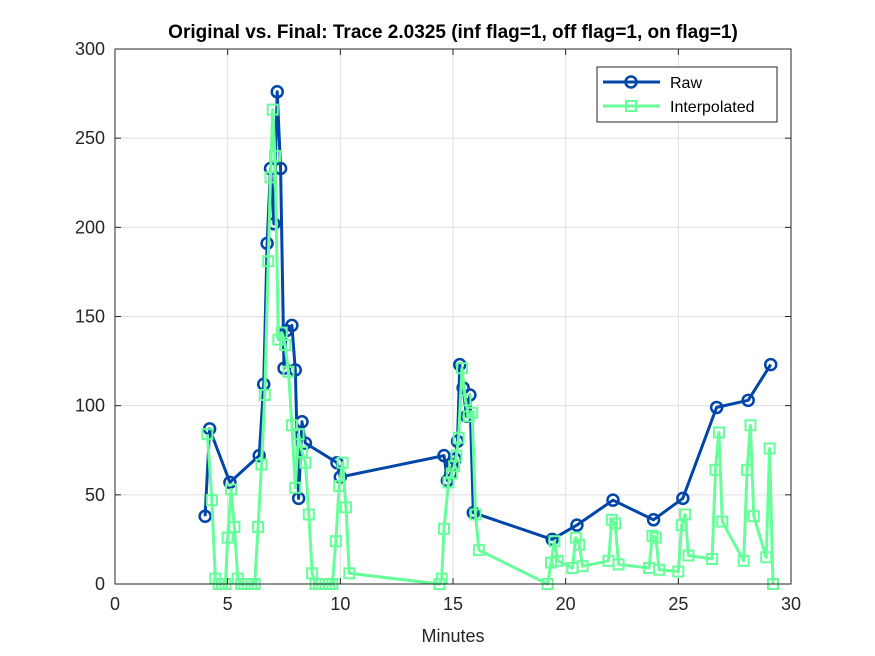 The width and height of the screenshot is (875, 656). I want to click on legend: Raw Interpolated, so click(687, 94).